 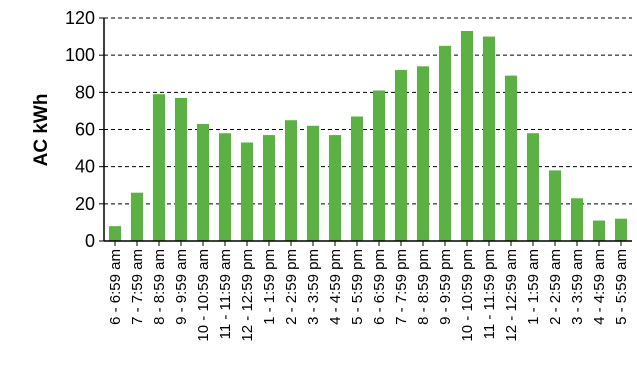 What do you see at coordinates (445, 287) in the screenshot?
I see `x-tick-label: 9 - 9:59 pm` at bounding box center [445, 287].